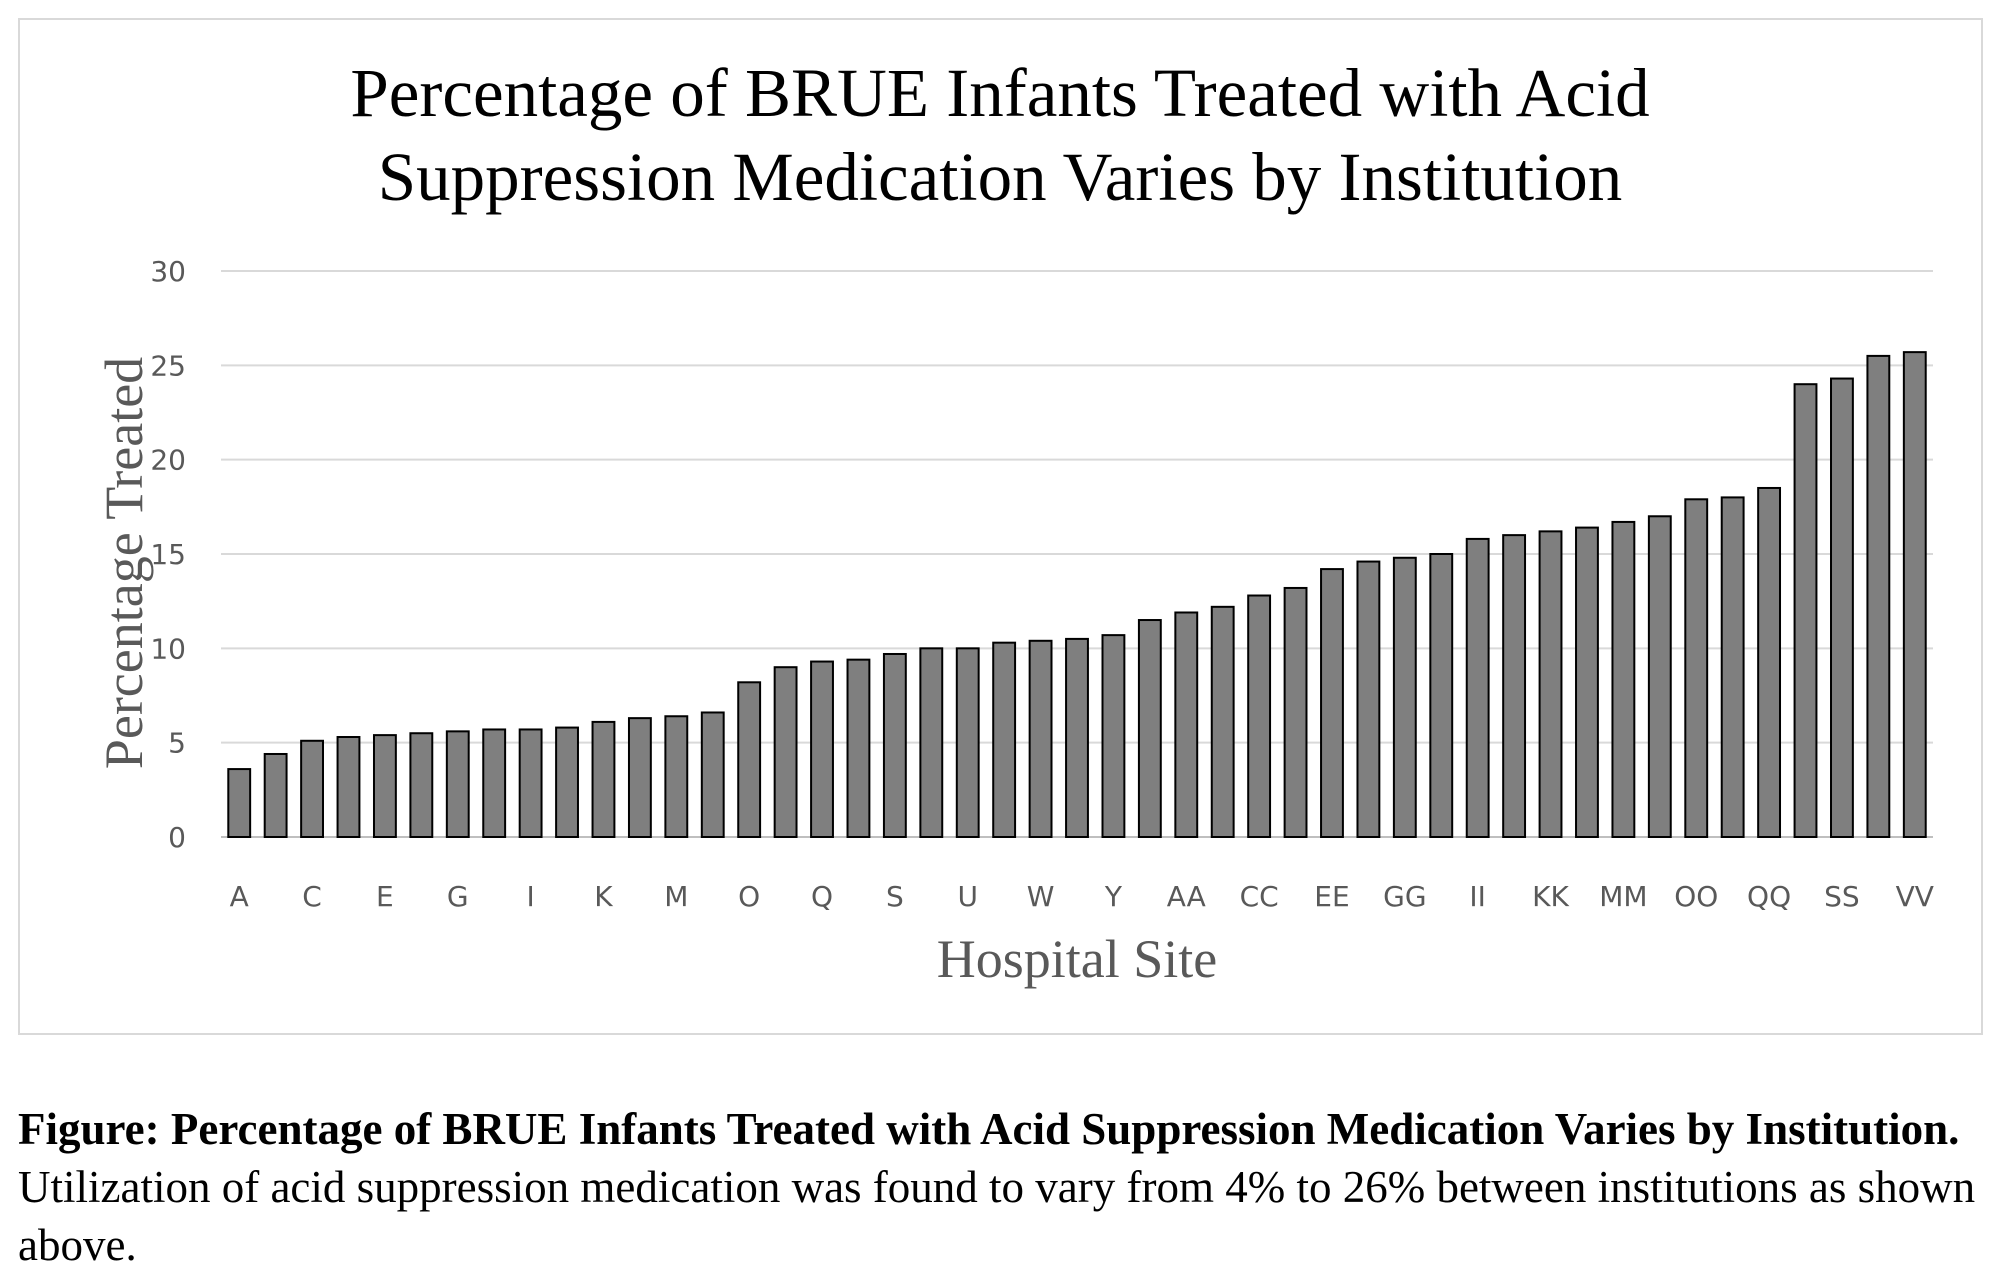 The height and width of the screenshot is (1274, 2003). What do you see at coordinates (168, 365) in the screenshot?
I see `y-tick-label: 25` at bounding box center [168, 365].